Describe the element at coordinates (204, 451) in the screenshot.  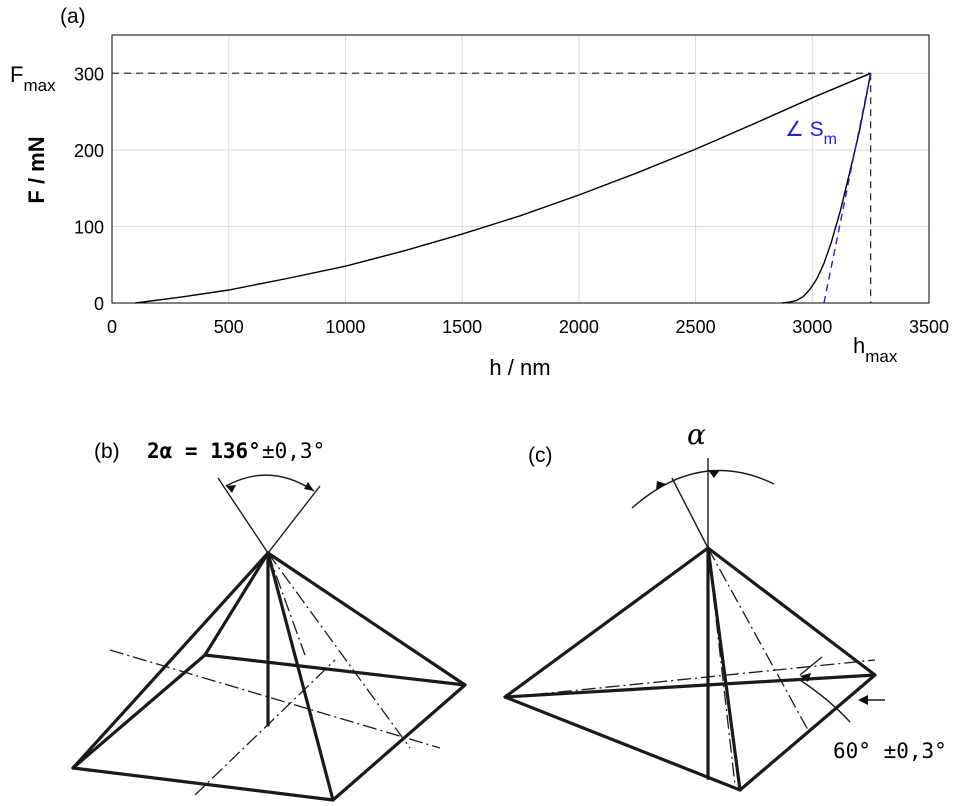
I see `angle-2alpha-label: 2α = 136°` at that location.